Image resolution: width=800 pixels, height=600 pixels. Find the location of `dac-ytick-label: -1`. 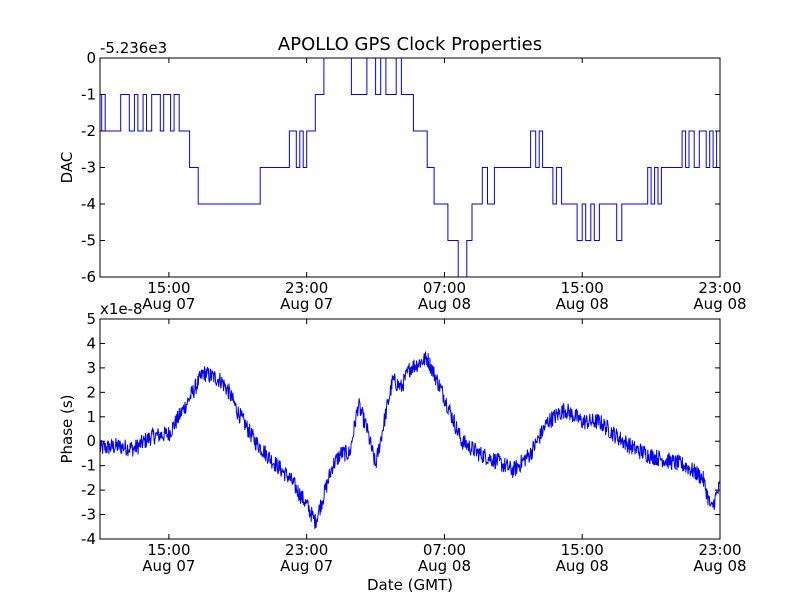

dac-ytick-label: -1 is located at coordinates (88, 95).